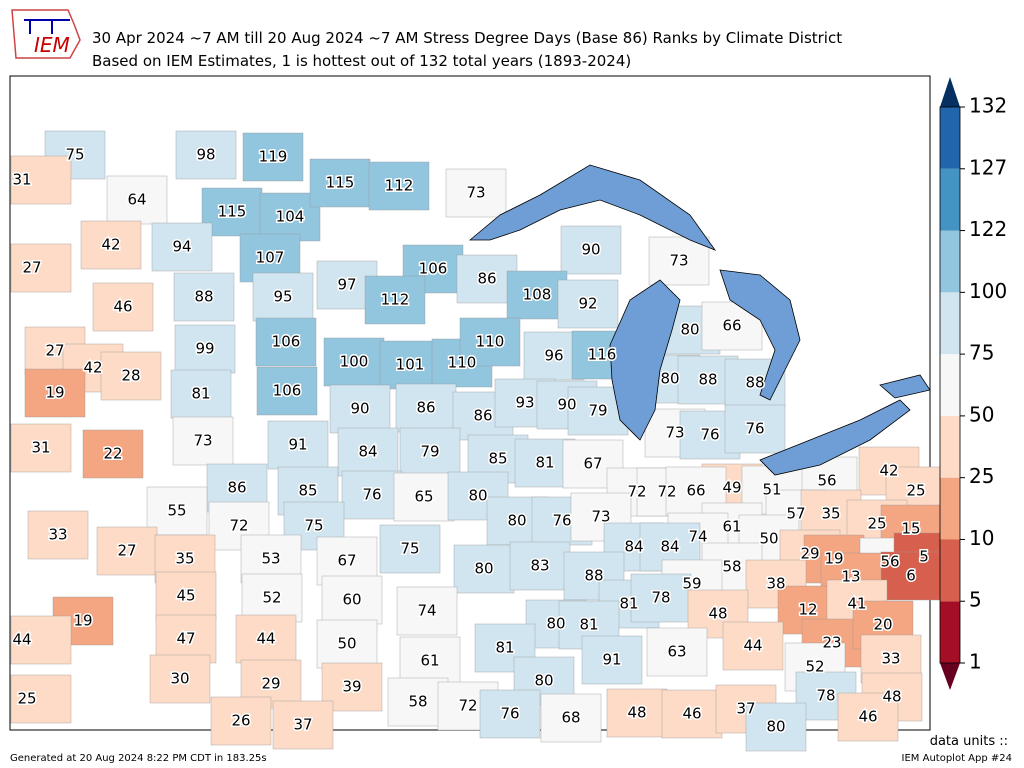  Describe the element at coordinates (351, 687) in the screenshot. I see `district-rank: 39` at that location.